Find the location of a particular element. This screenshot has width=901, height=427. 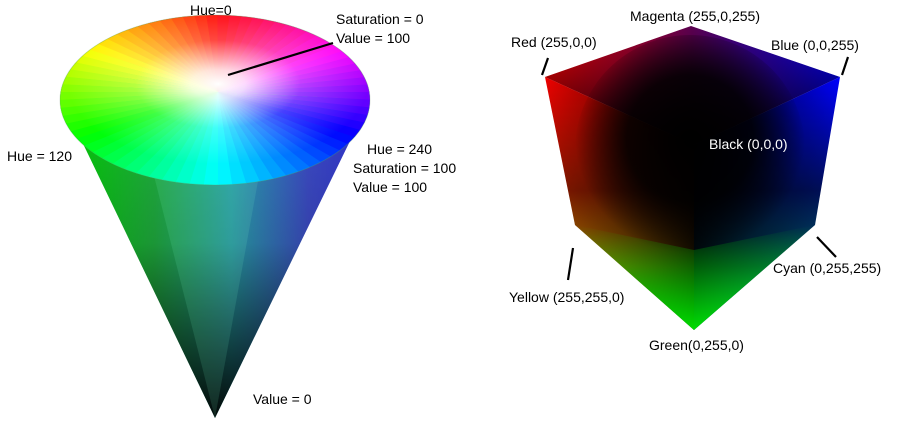

label-apex-value: Value = 0 is located at coordinates (282, 399).